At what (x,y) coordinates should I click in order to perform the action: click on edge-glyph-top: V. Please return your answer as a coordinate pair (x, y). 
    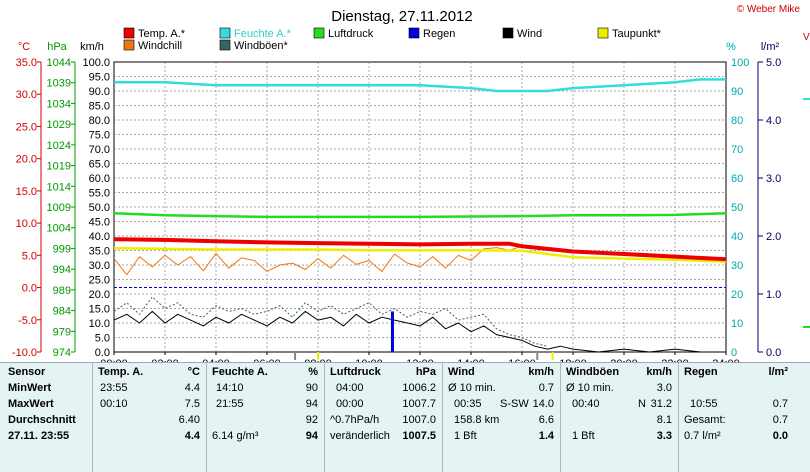
    Looking at the image, I should click on (806, 37).